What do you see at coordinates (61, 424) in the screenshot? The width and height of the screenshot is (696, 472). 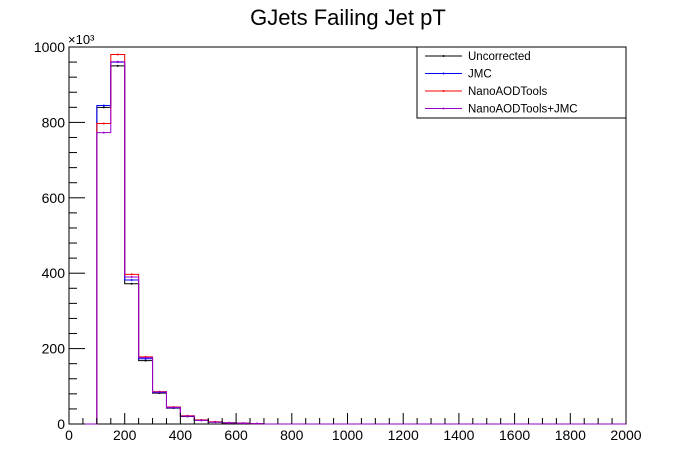 I see `y-tick-label: 0` at bounding box center [61, 424].